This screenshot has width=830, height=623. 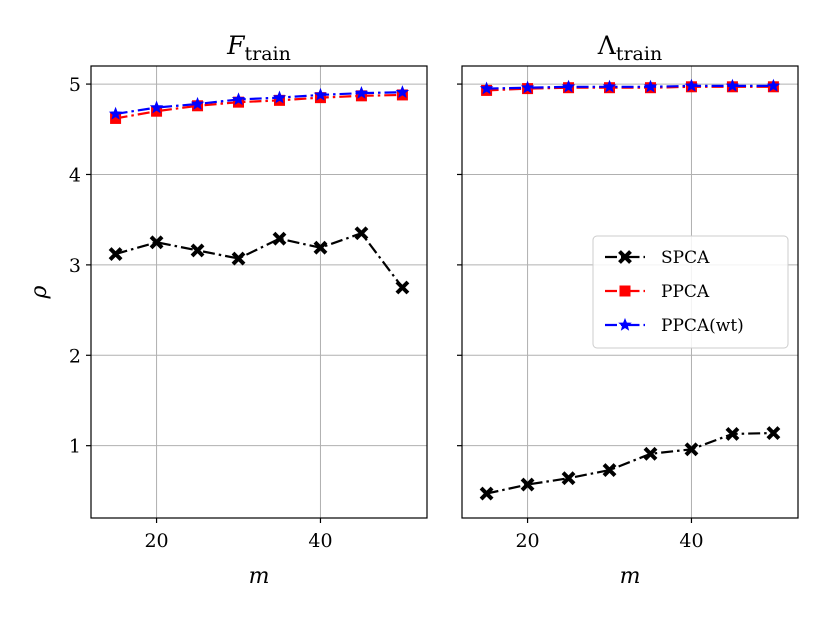 What do you see at coordinates (75, 447) in the screenshot?
I see `y-tick-label: 1` at bounding box center [75, 447].